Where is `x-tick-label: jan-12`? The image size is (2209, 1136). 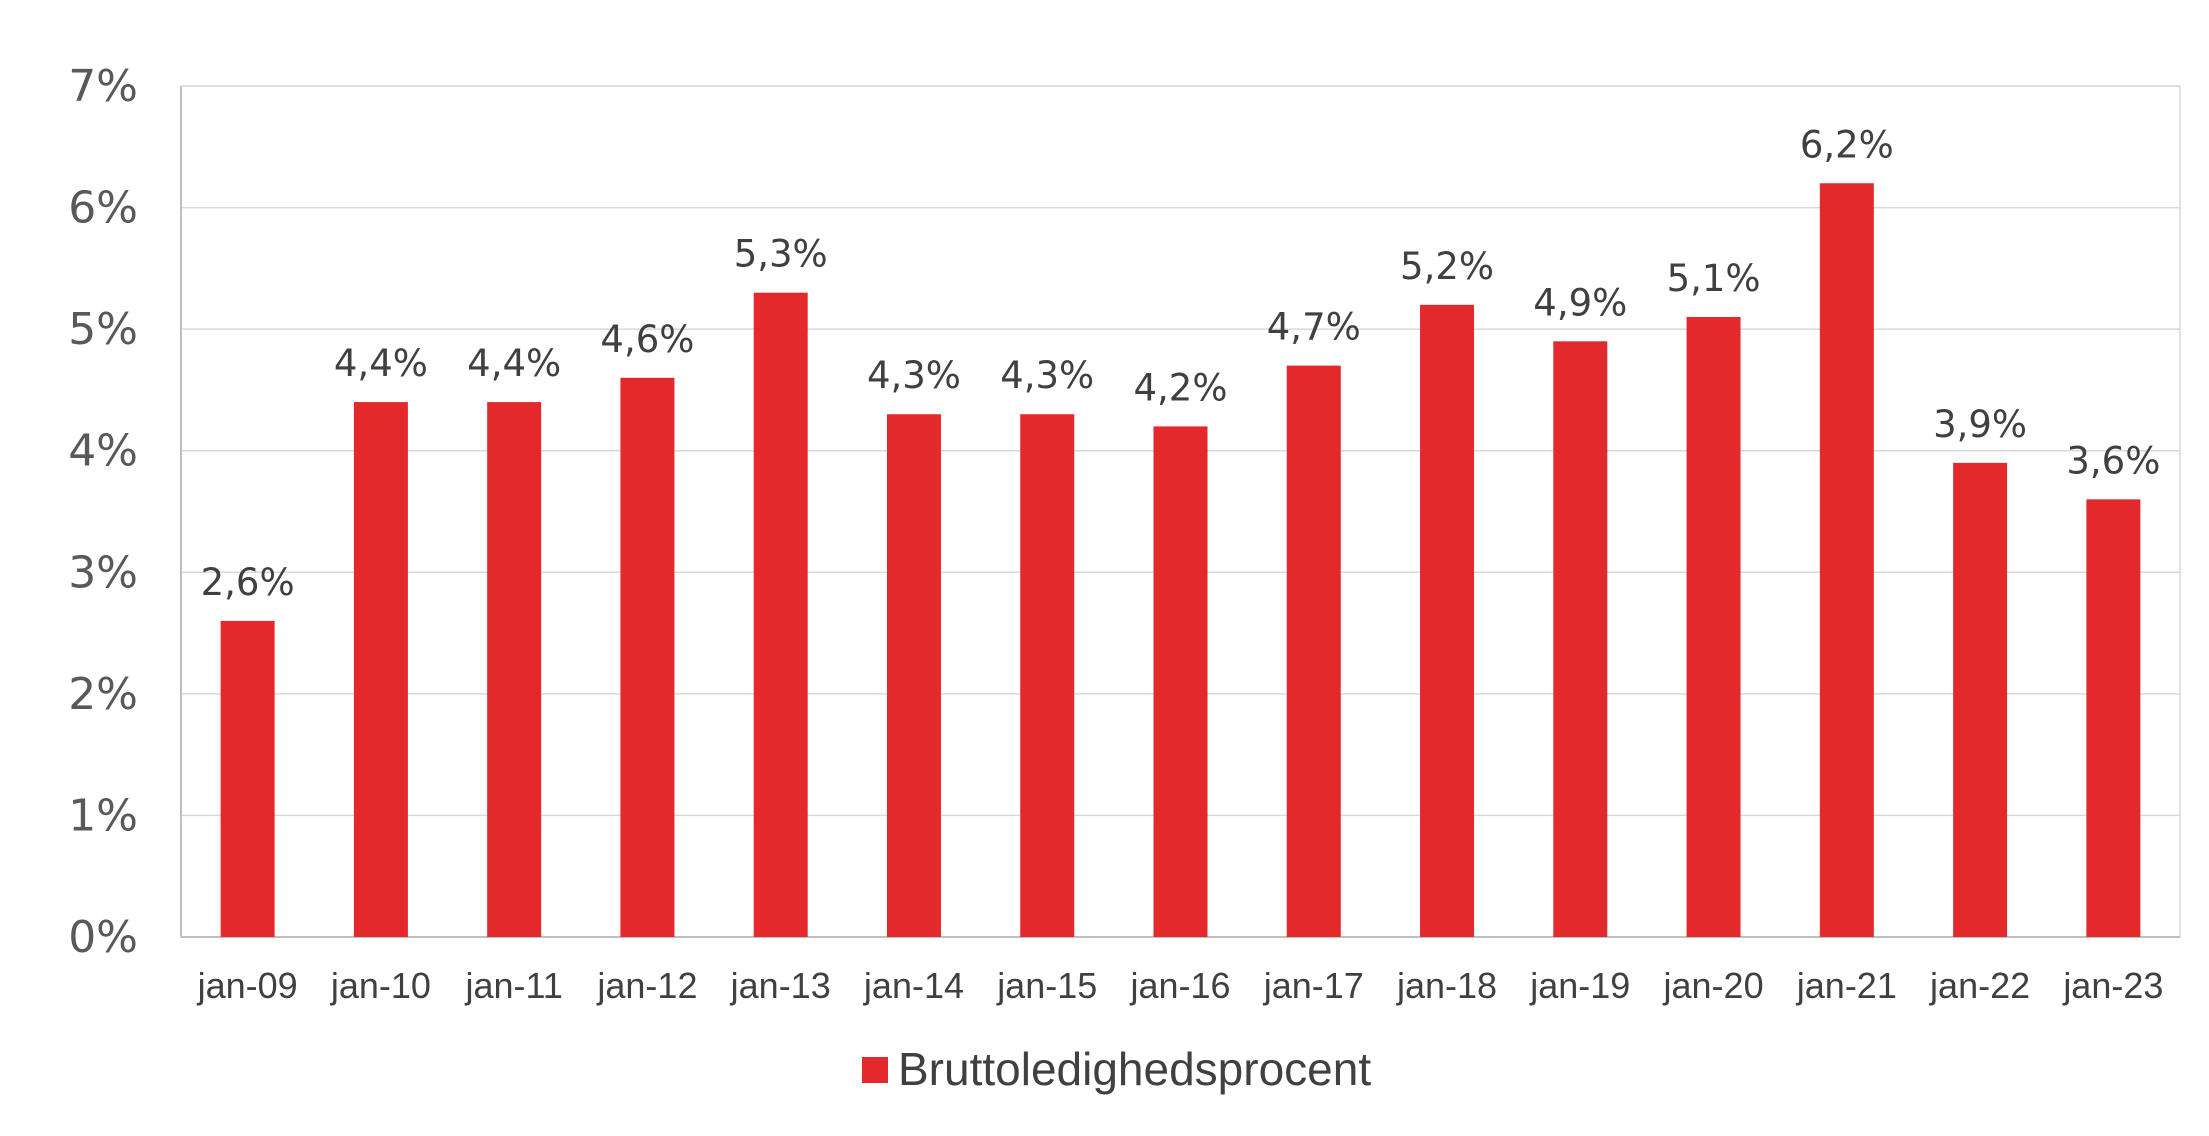 x-tick-label: jan-12 is located at coordinates (646, 985).